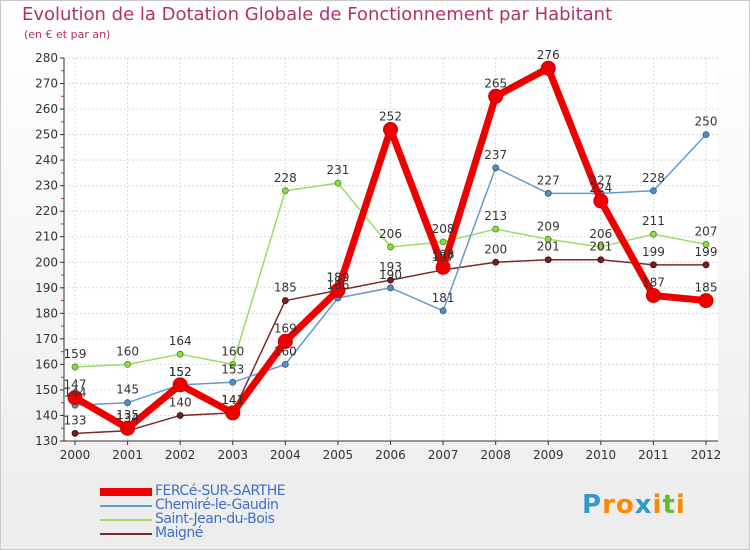  I want to click on data-label-chemire: 152, so click(180, 372).